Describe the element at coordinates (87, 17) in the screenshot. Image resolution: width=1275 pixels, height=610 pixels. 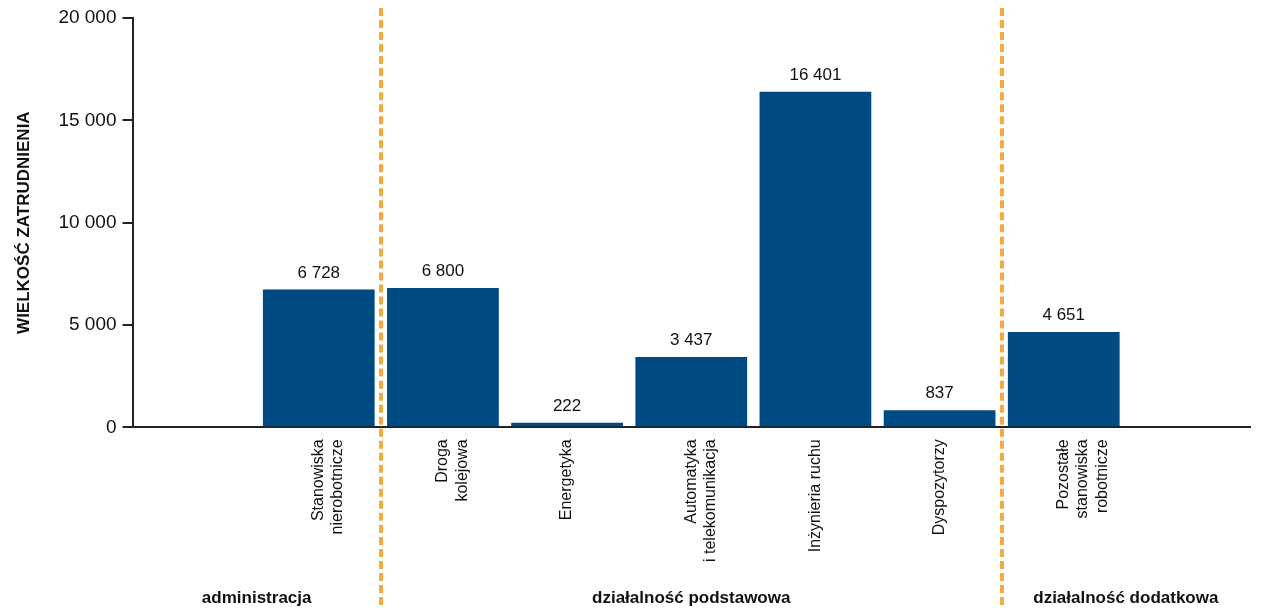
I see `y-tick-label: 20 000` at that location.